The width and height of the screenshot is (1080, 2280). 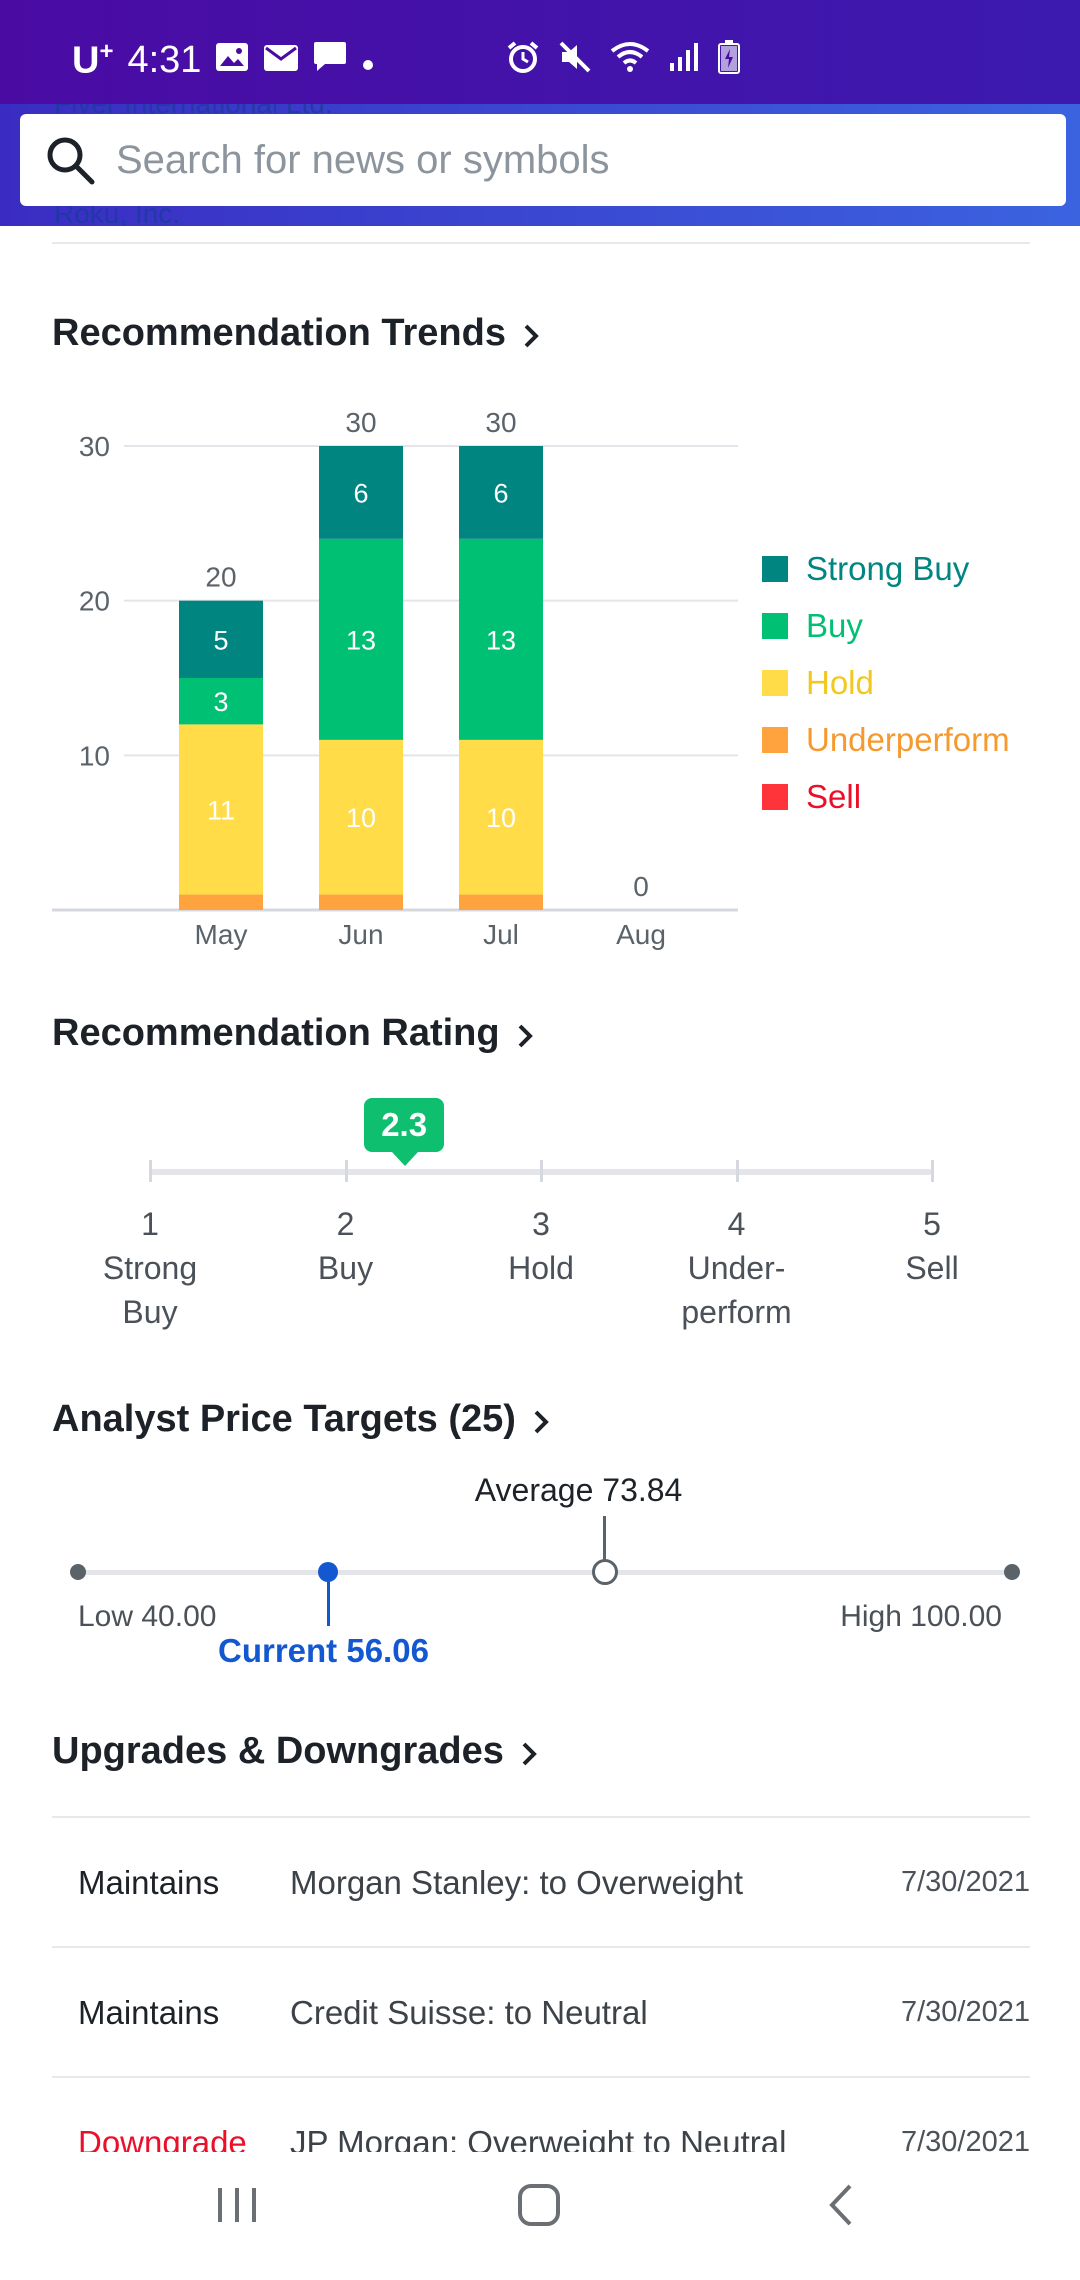 I want to click on rating-value-badge: 2.3, so click(x=404, y=1132).